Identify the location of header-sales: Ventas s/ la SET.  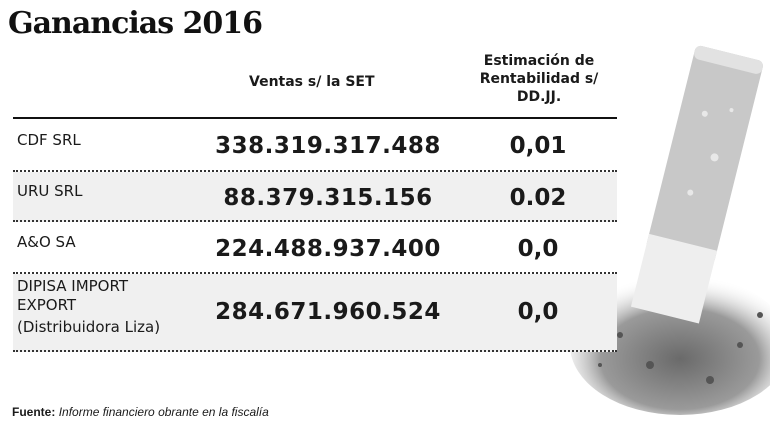
(312, 82).